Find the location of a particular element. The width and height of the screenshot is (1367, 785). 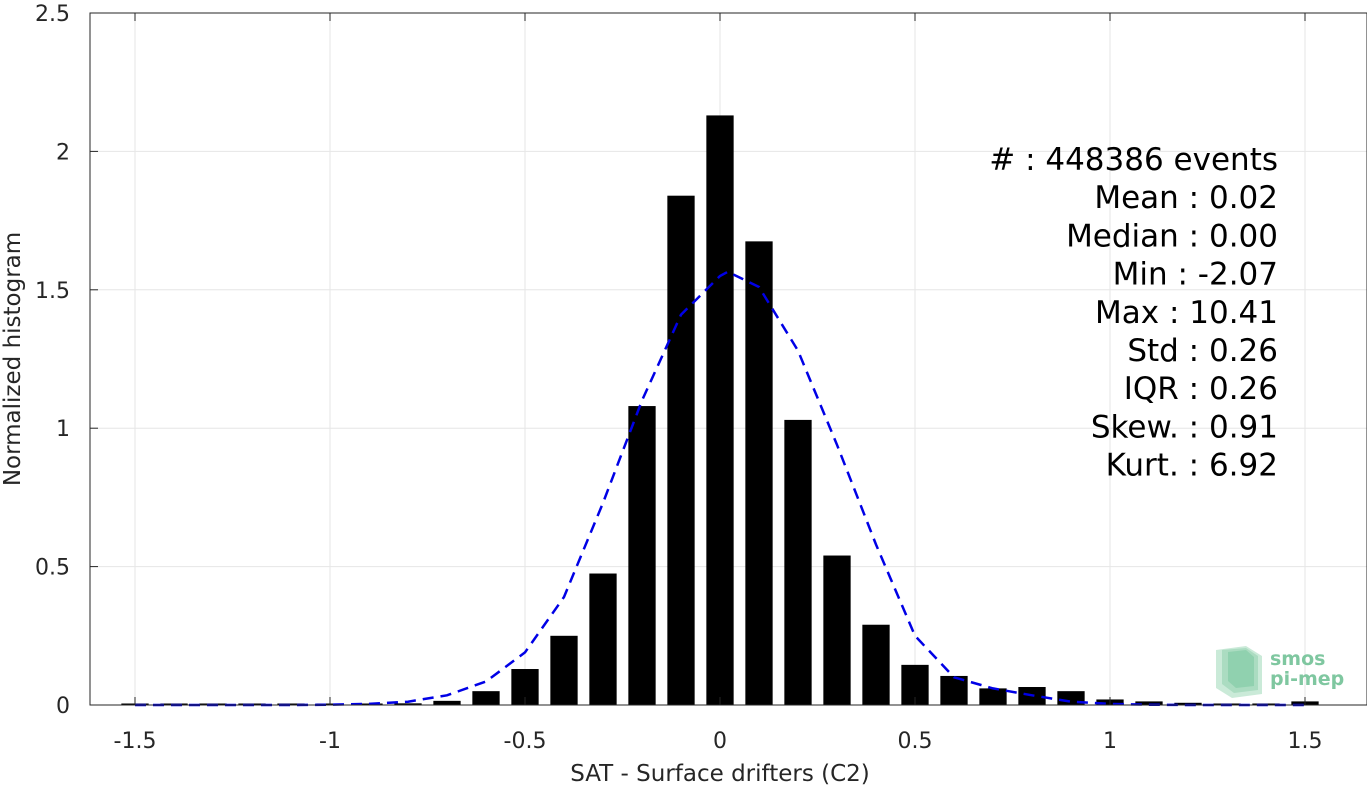

y-tick-label: 0.5 is located at coordinates (52, 568).